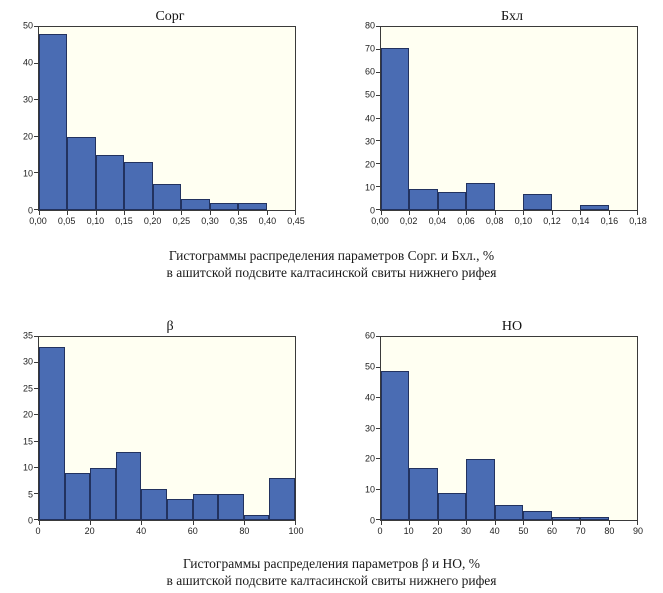 This screenshot has height=593, width=663. Describe the element at coordinates (169, 530) in the screenshot. I see `x-axis: 0 20 40 60 80 100` at that location.